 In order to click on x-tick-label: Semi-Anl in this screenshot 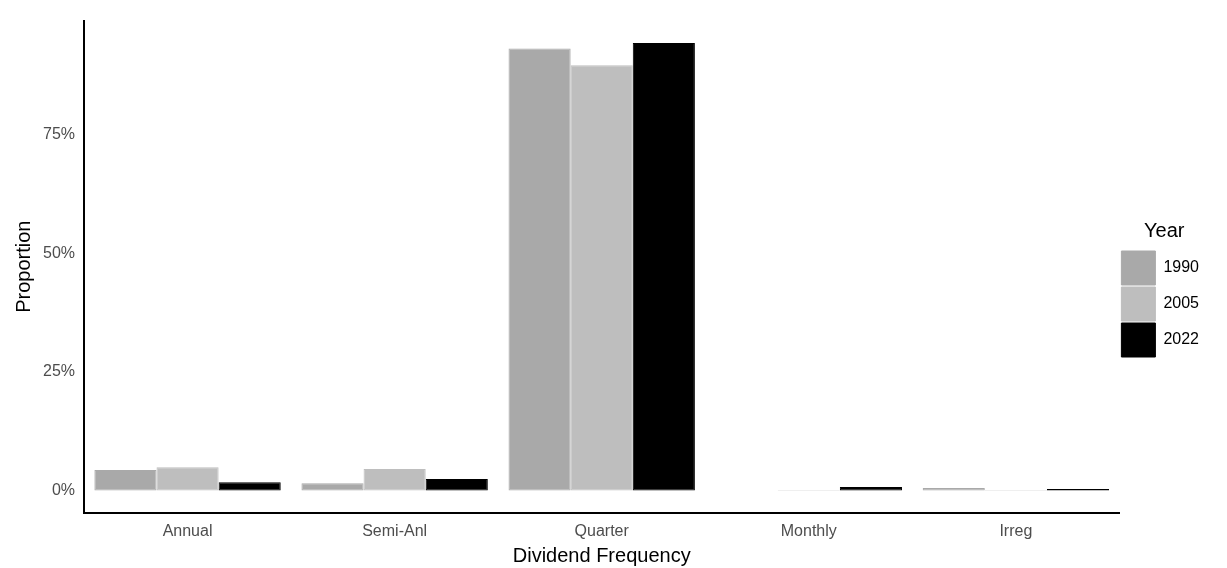, I will do `click(395, 530)`.